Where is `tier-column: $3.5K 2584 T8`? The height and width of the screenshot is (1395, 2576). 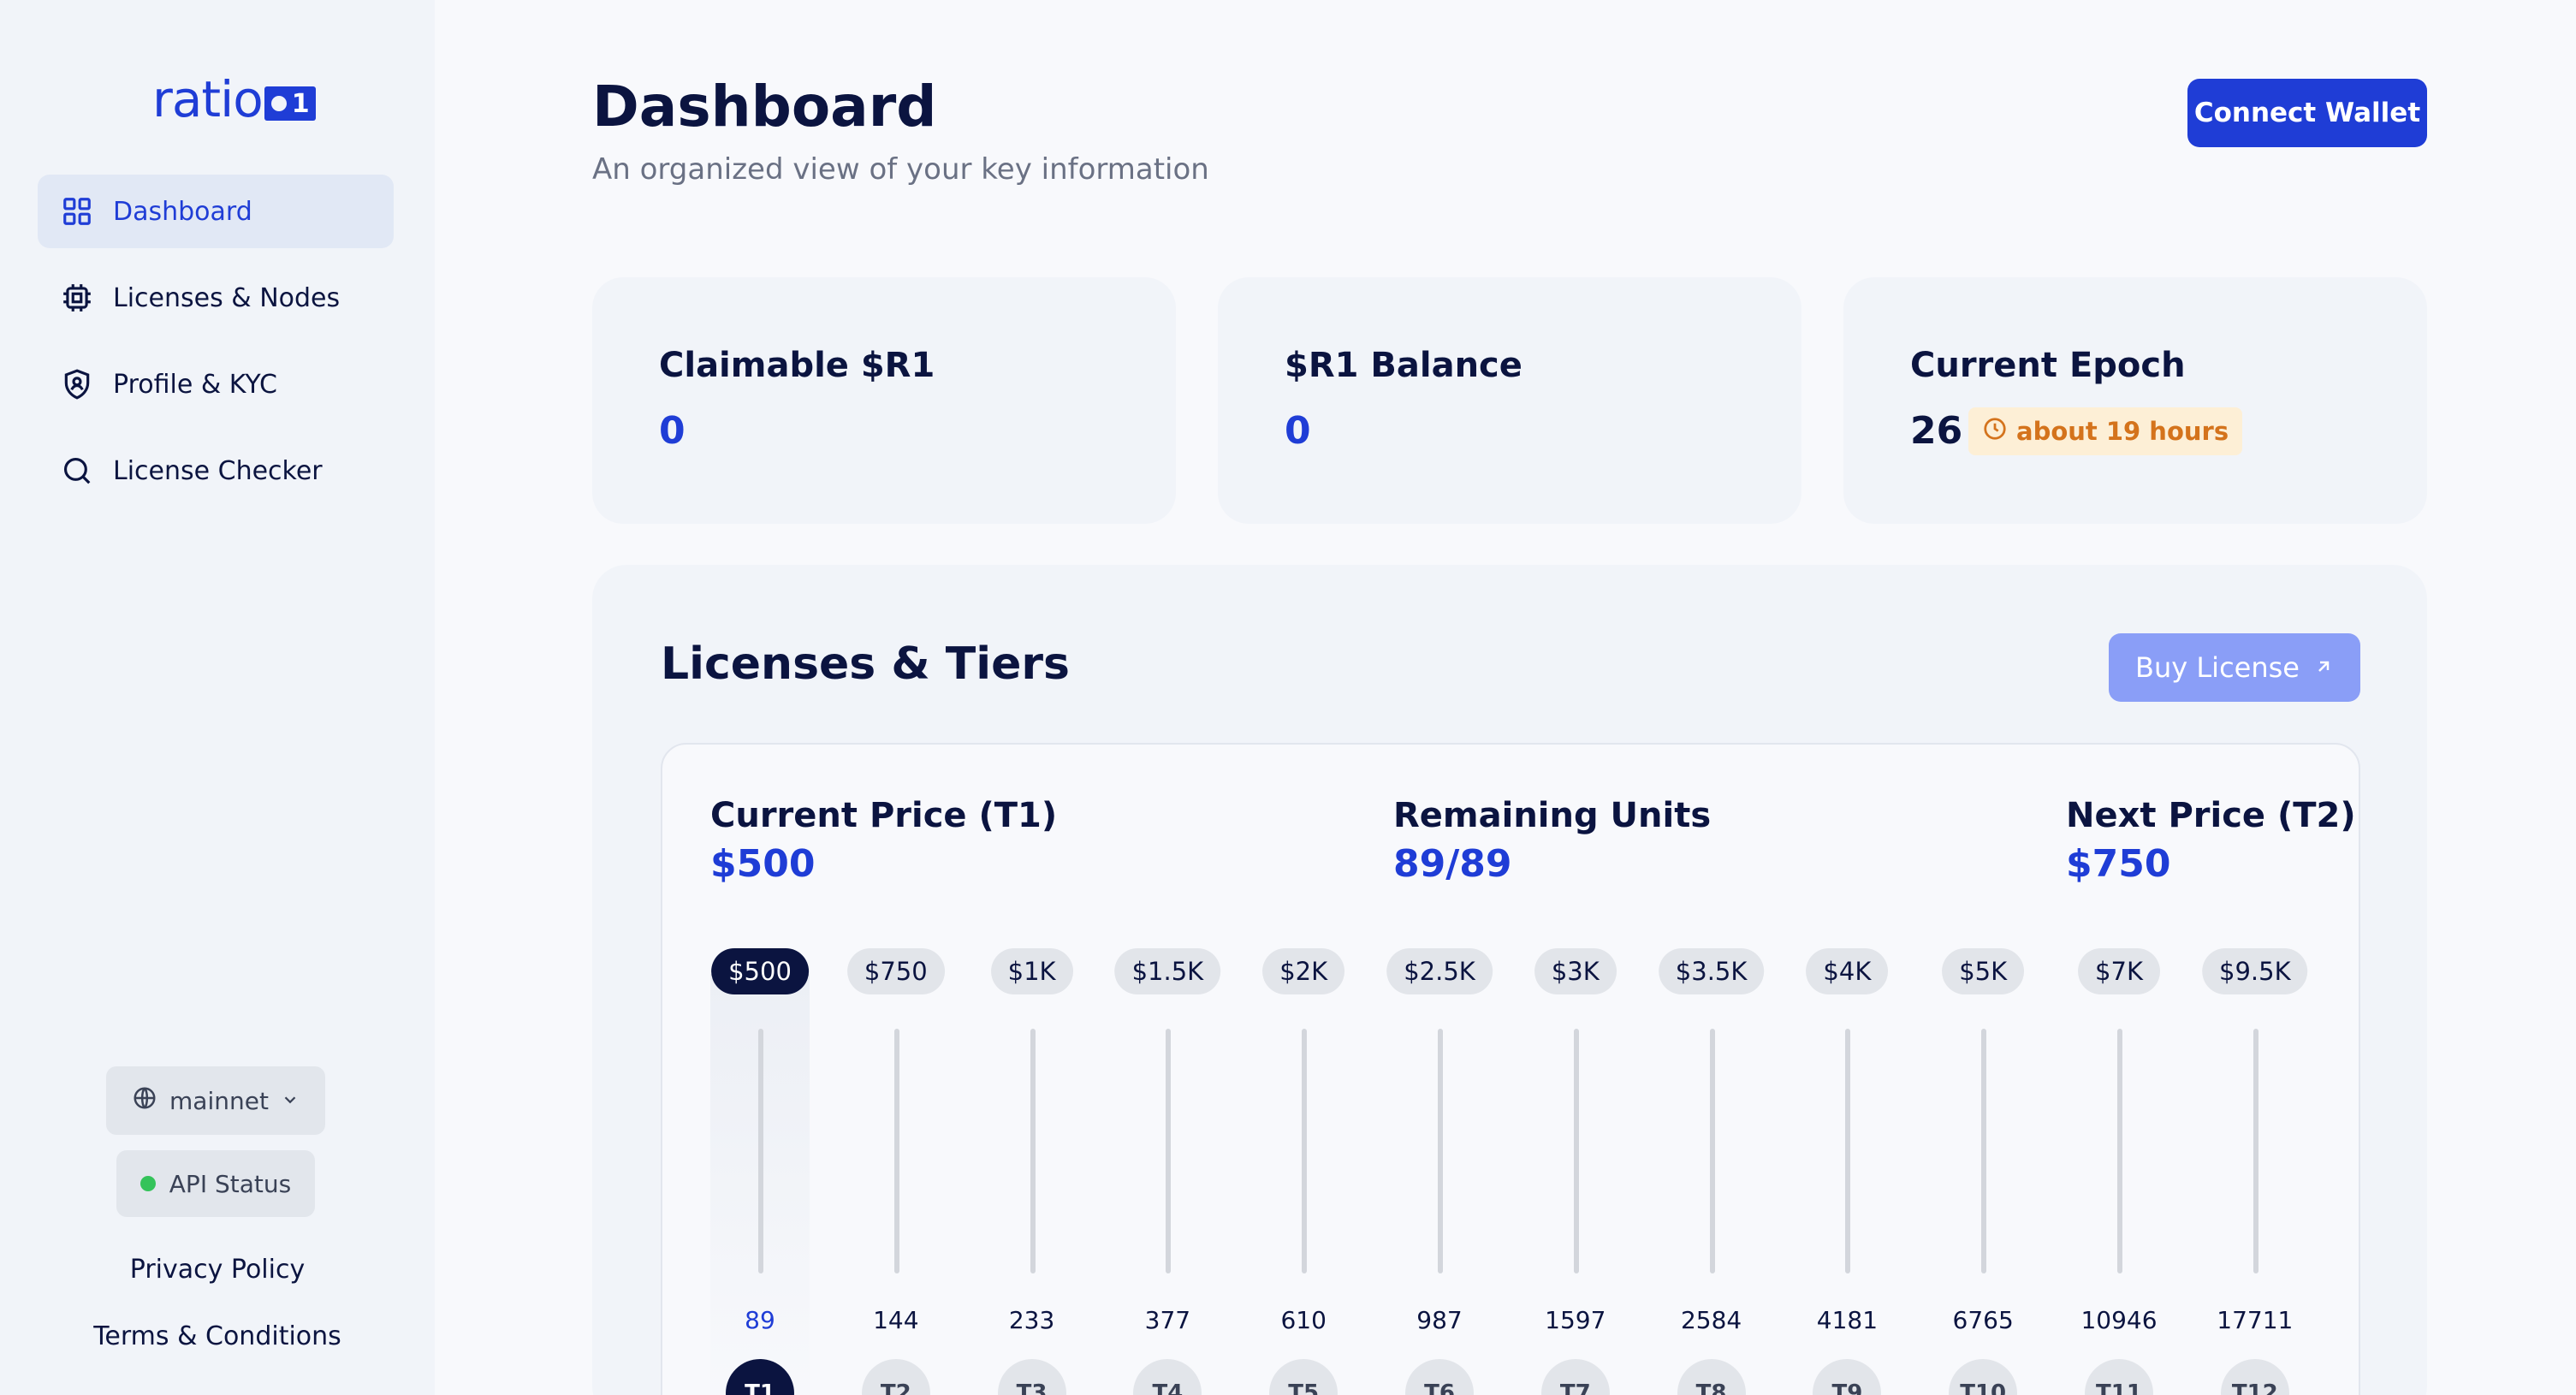 tier-column: $3.5K 2584 T8 is located at coordinates (1711, 1171).